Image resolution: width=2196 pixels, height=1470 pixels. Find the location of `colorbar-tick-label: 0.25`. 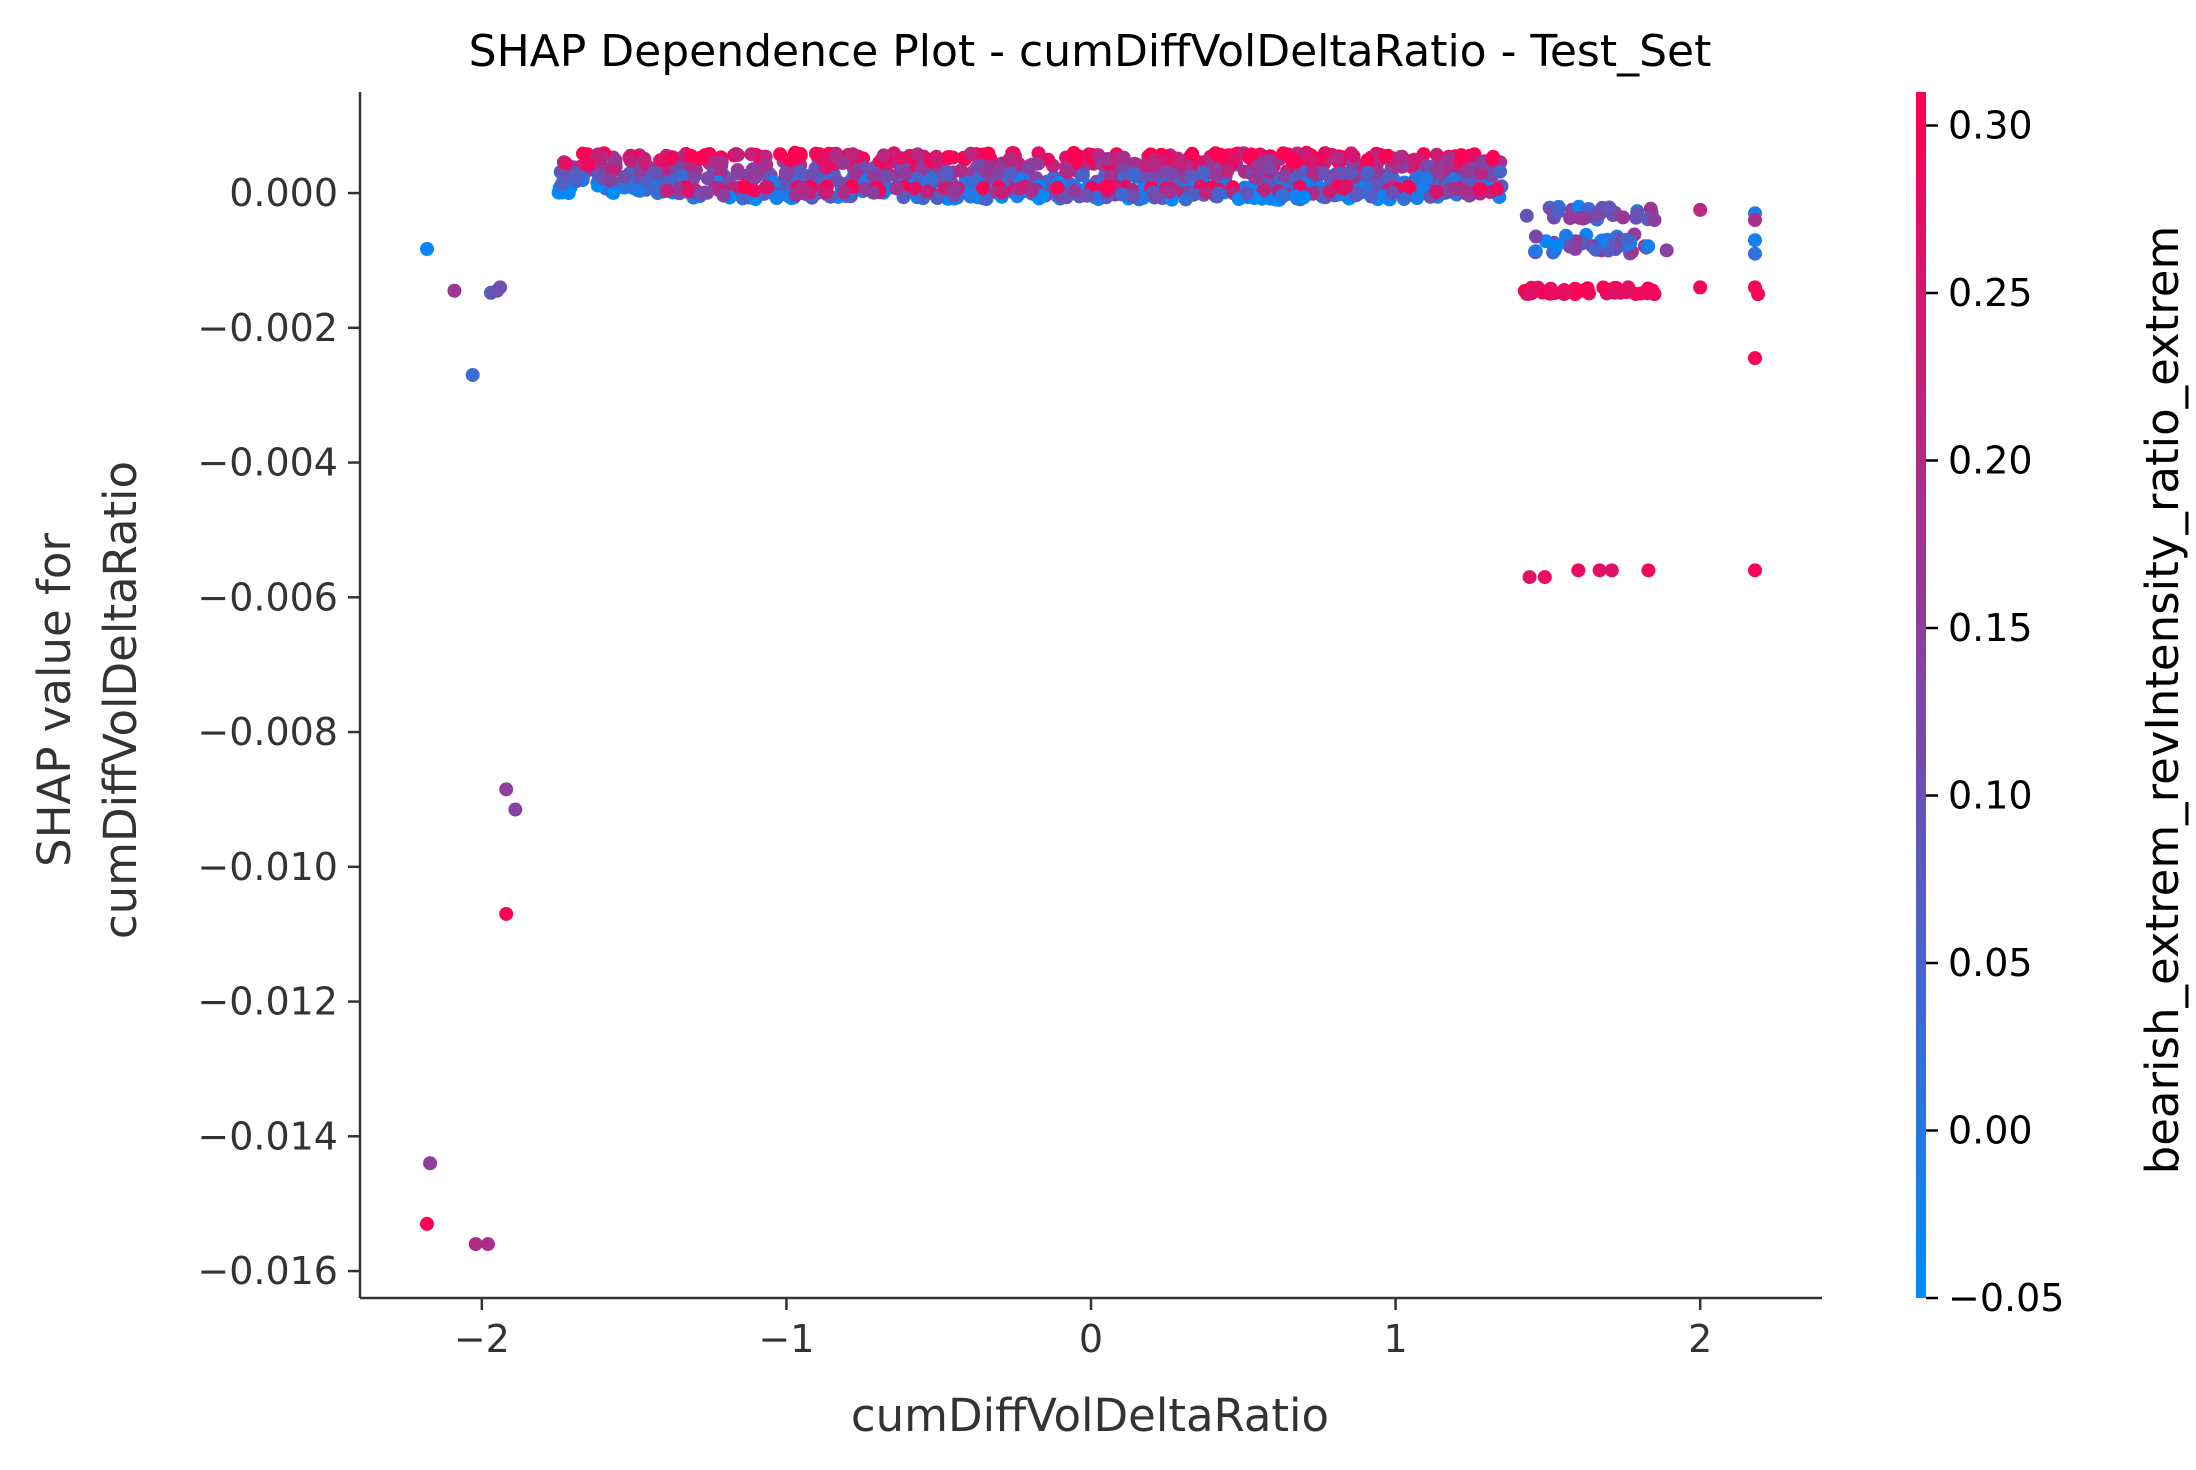

colorbar-tick-label: 0.25 is located at coordinates (1990, 293).